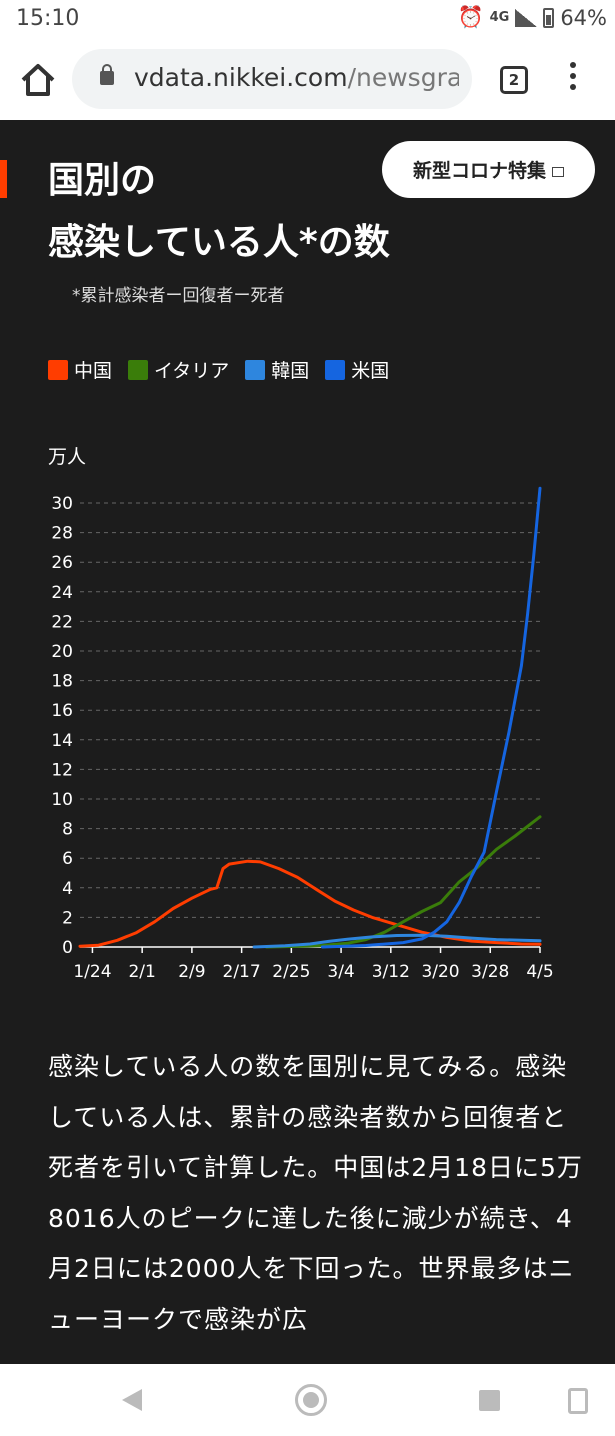 Image resolution: width=615 pixels, height=1436 pixels. What do you see at coordinates (93, 371) in the screenshot?
I see `legend-label: 中国` at bounding box center [93, 371].